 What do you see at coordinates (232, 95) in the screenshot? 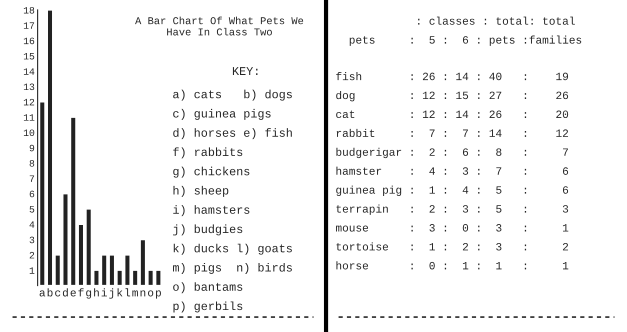
I see `text: a) cats b) dogs` at bounding box center [232, 95].